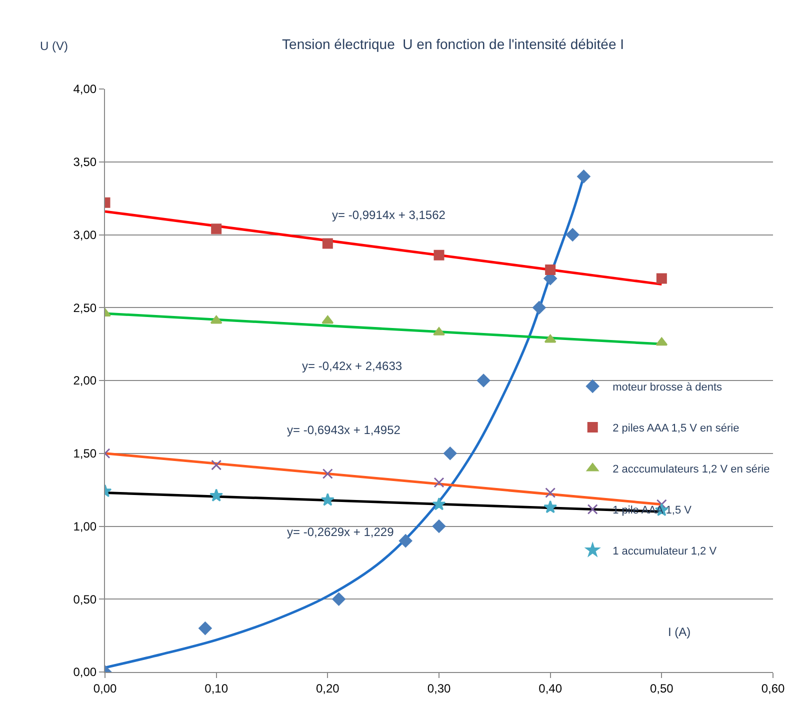 Image resolution: width=809 pixels, height=715 pixels. What do you see at coordinates (85, 526) in the screenshot?
I see `y-tick-label: 1,00` at bounding box center [85, 526].